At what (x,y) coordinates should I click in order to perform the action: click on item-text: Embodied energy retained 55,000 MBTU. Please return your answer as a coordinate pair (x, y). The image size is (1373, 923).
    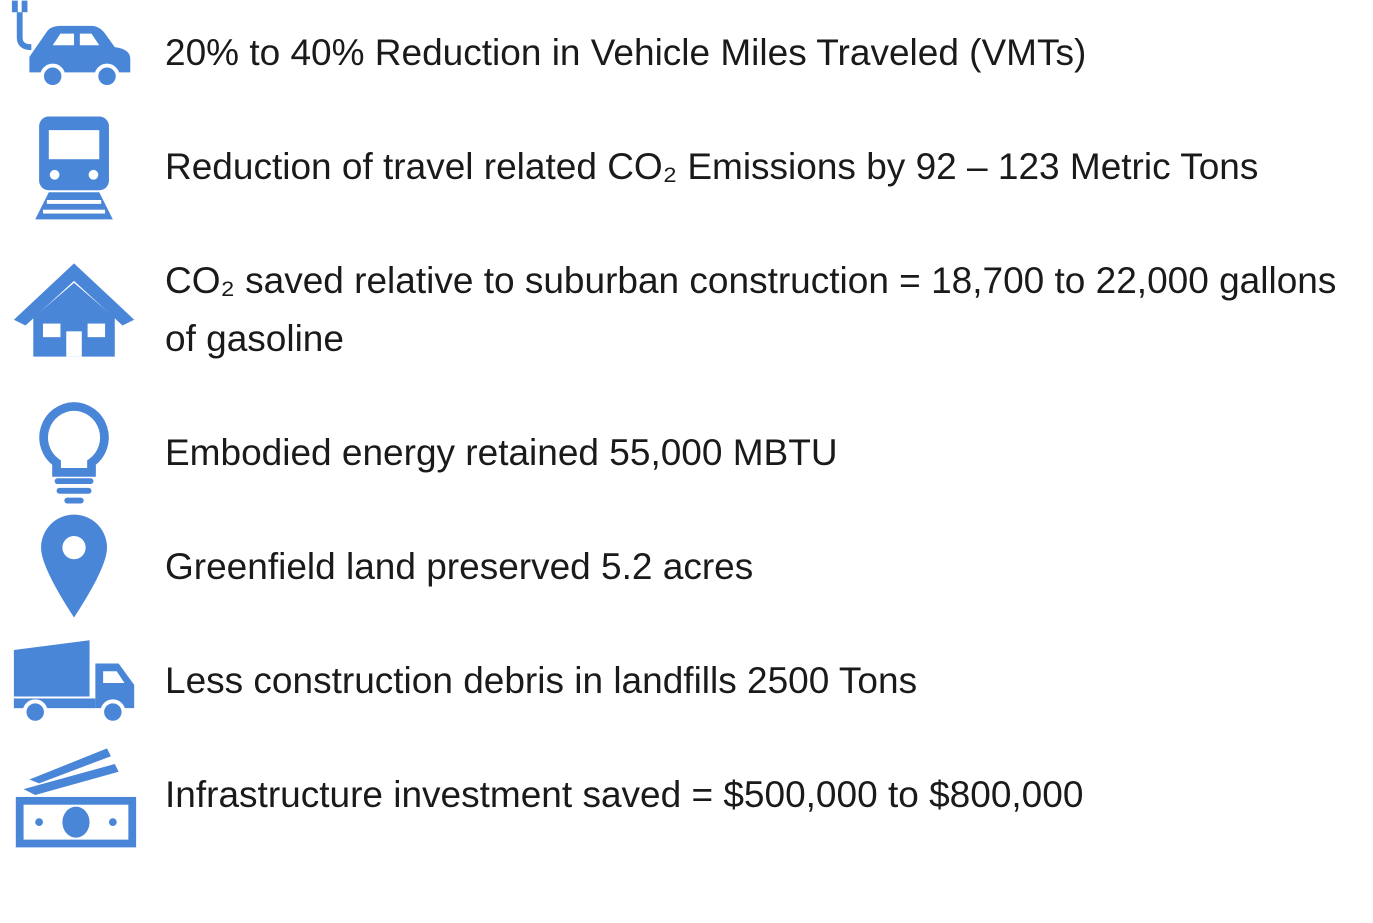
    Looking at the image, I should click on (501, 452).